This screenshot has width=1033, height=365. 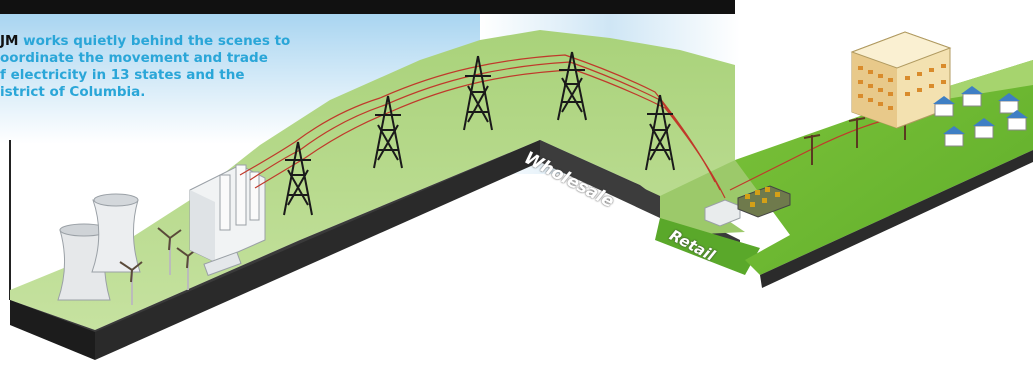 What do you see at coordinates (747, 206) in the screenshot?
I see `substation` at bounding box center [747, 206].